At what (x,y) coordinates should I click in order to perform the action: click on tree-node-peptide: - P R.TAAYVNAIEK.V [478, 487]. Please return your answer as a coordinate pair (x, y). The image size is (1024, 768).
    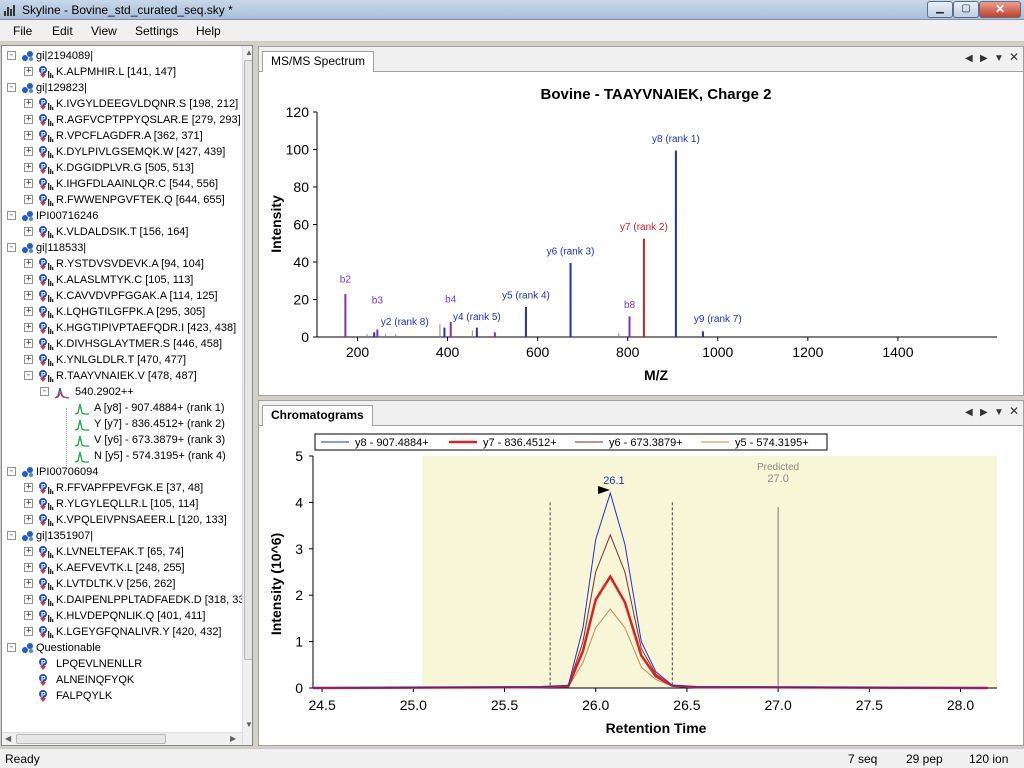
    Looking at the image, I should click on (122, 376).